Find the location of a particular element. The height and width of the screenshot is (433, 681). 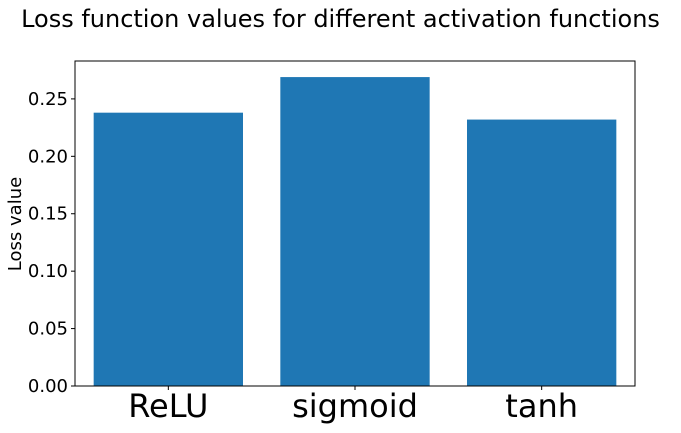

y-tick-label: 0.15 is located at coordinates (48, 214).